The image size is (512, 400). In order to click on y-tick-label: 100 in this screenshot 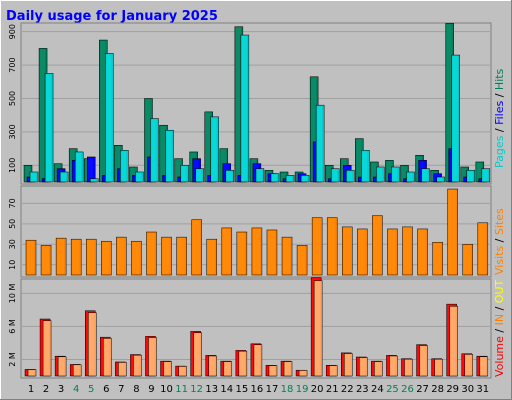, I will do `click(12, 165)`.